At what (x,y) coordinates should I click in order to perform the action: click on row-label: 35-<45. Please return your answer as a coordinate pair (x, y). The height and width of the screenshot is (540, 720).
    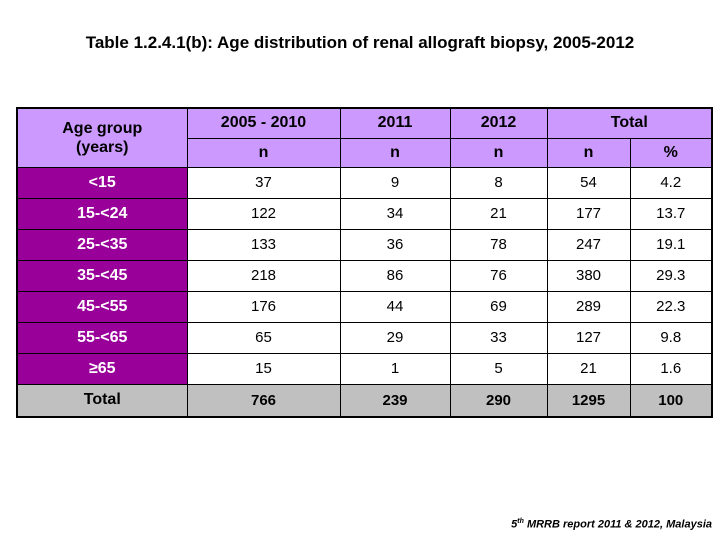
    Looking at the image, I should click on (102, 275).